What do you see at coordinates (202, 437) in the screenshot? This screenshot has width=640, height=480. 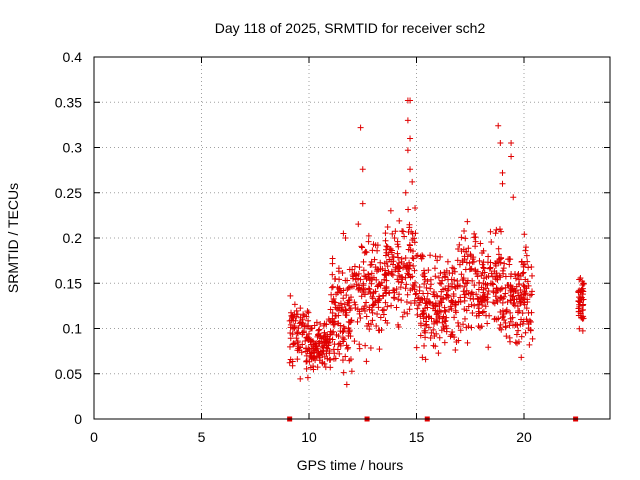 I see `x-tick-label: 5` at bounding box center [202, 437].